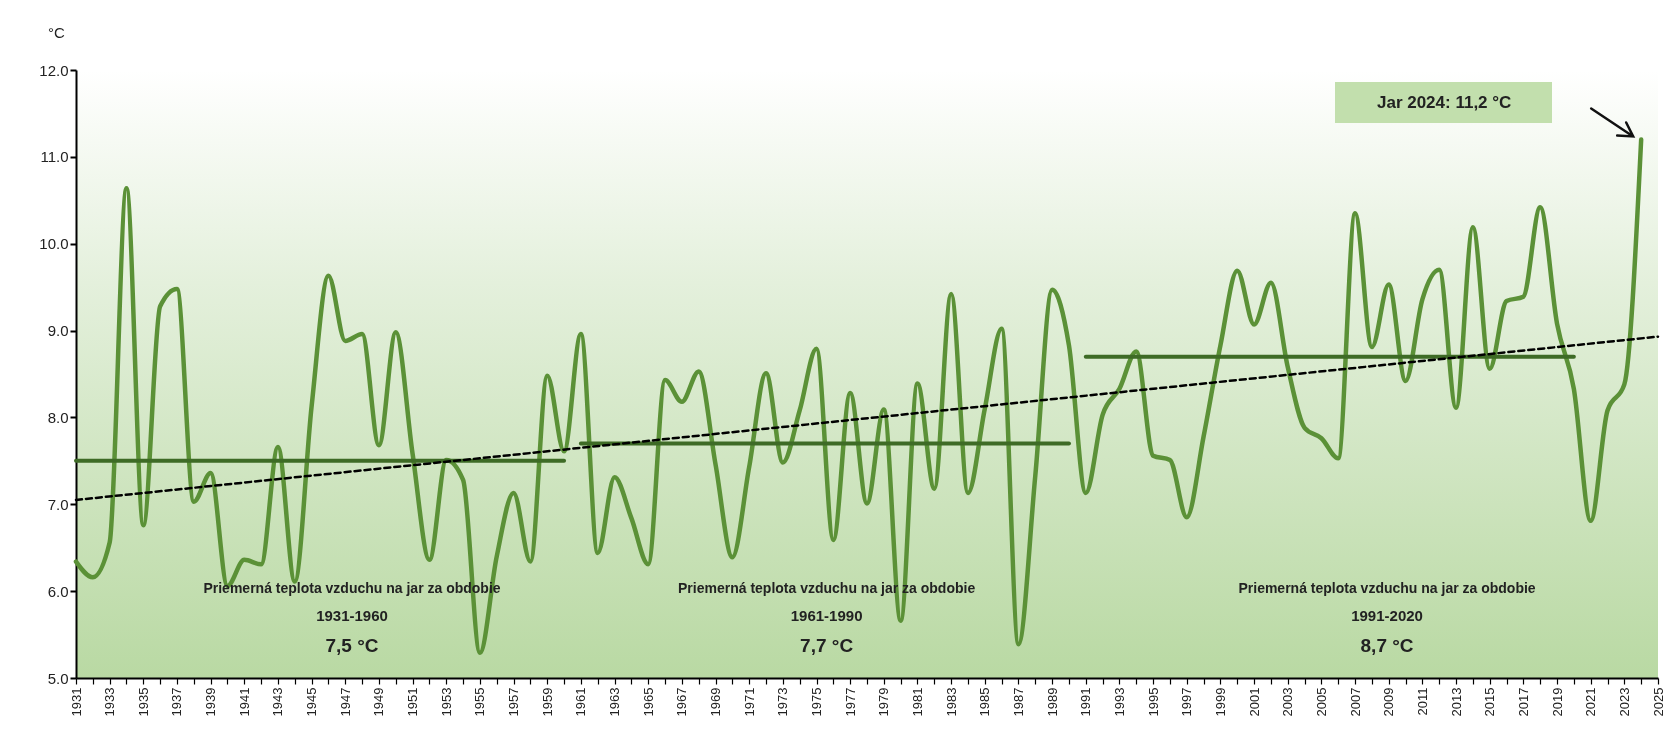 The width and height of the screenshot is (1671, 730). Describe the element at coordinates (1018, 702) in the screenshot. I see `x-tick-label: 1987` at that location.